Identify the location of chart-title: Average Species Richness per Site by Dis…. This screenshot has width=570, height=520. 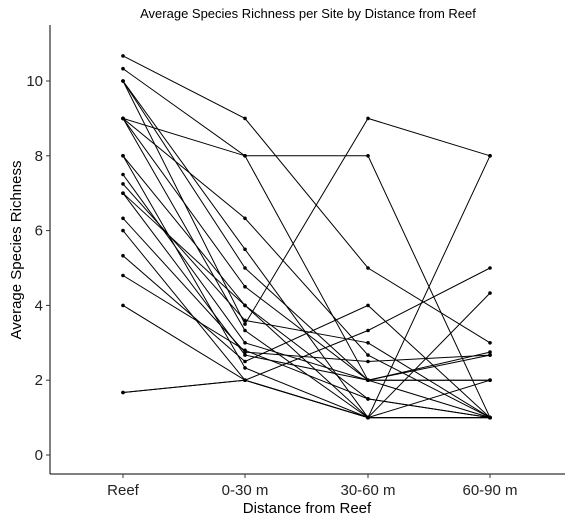
(308, 13).